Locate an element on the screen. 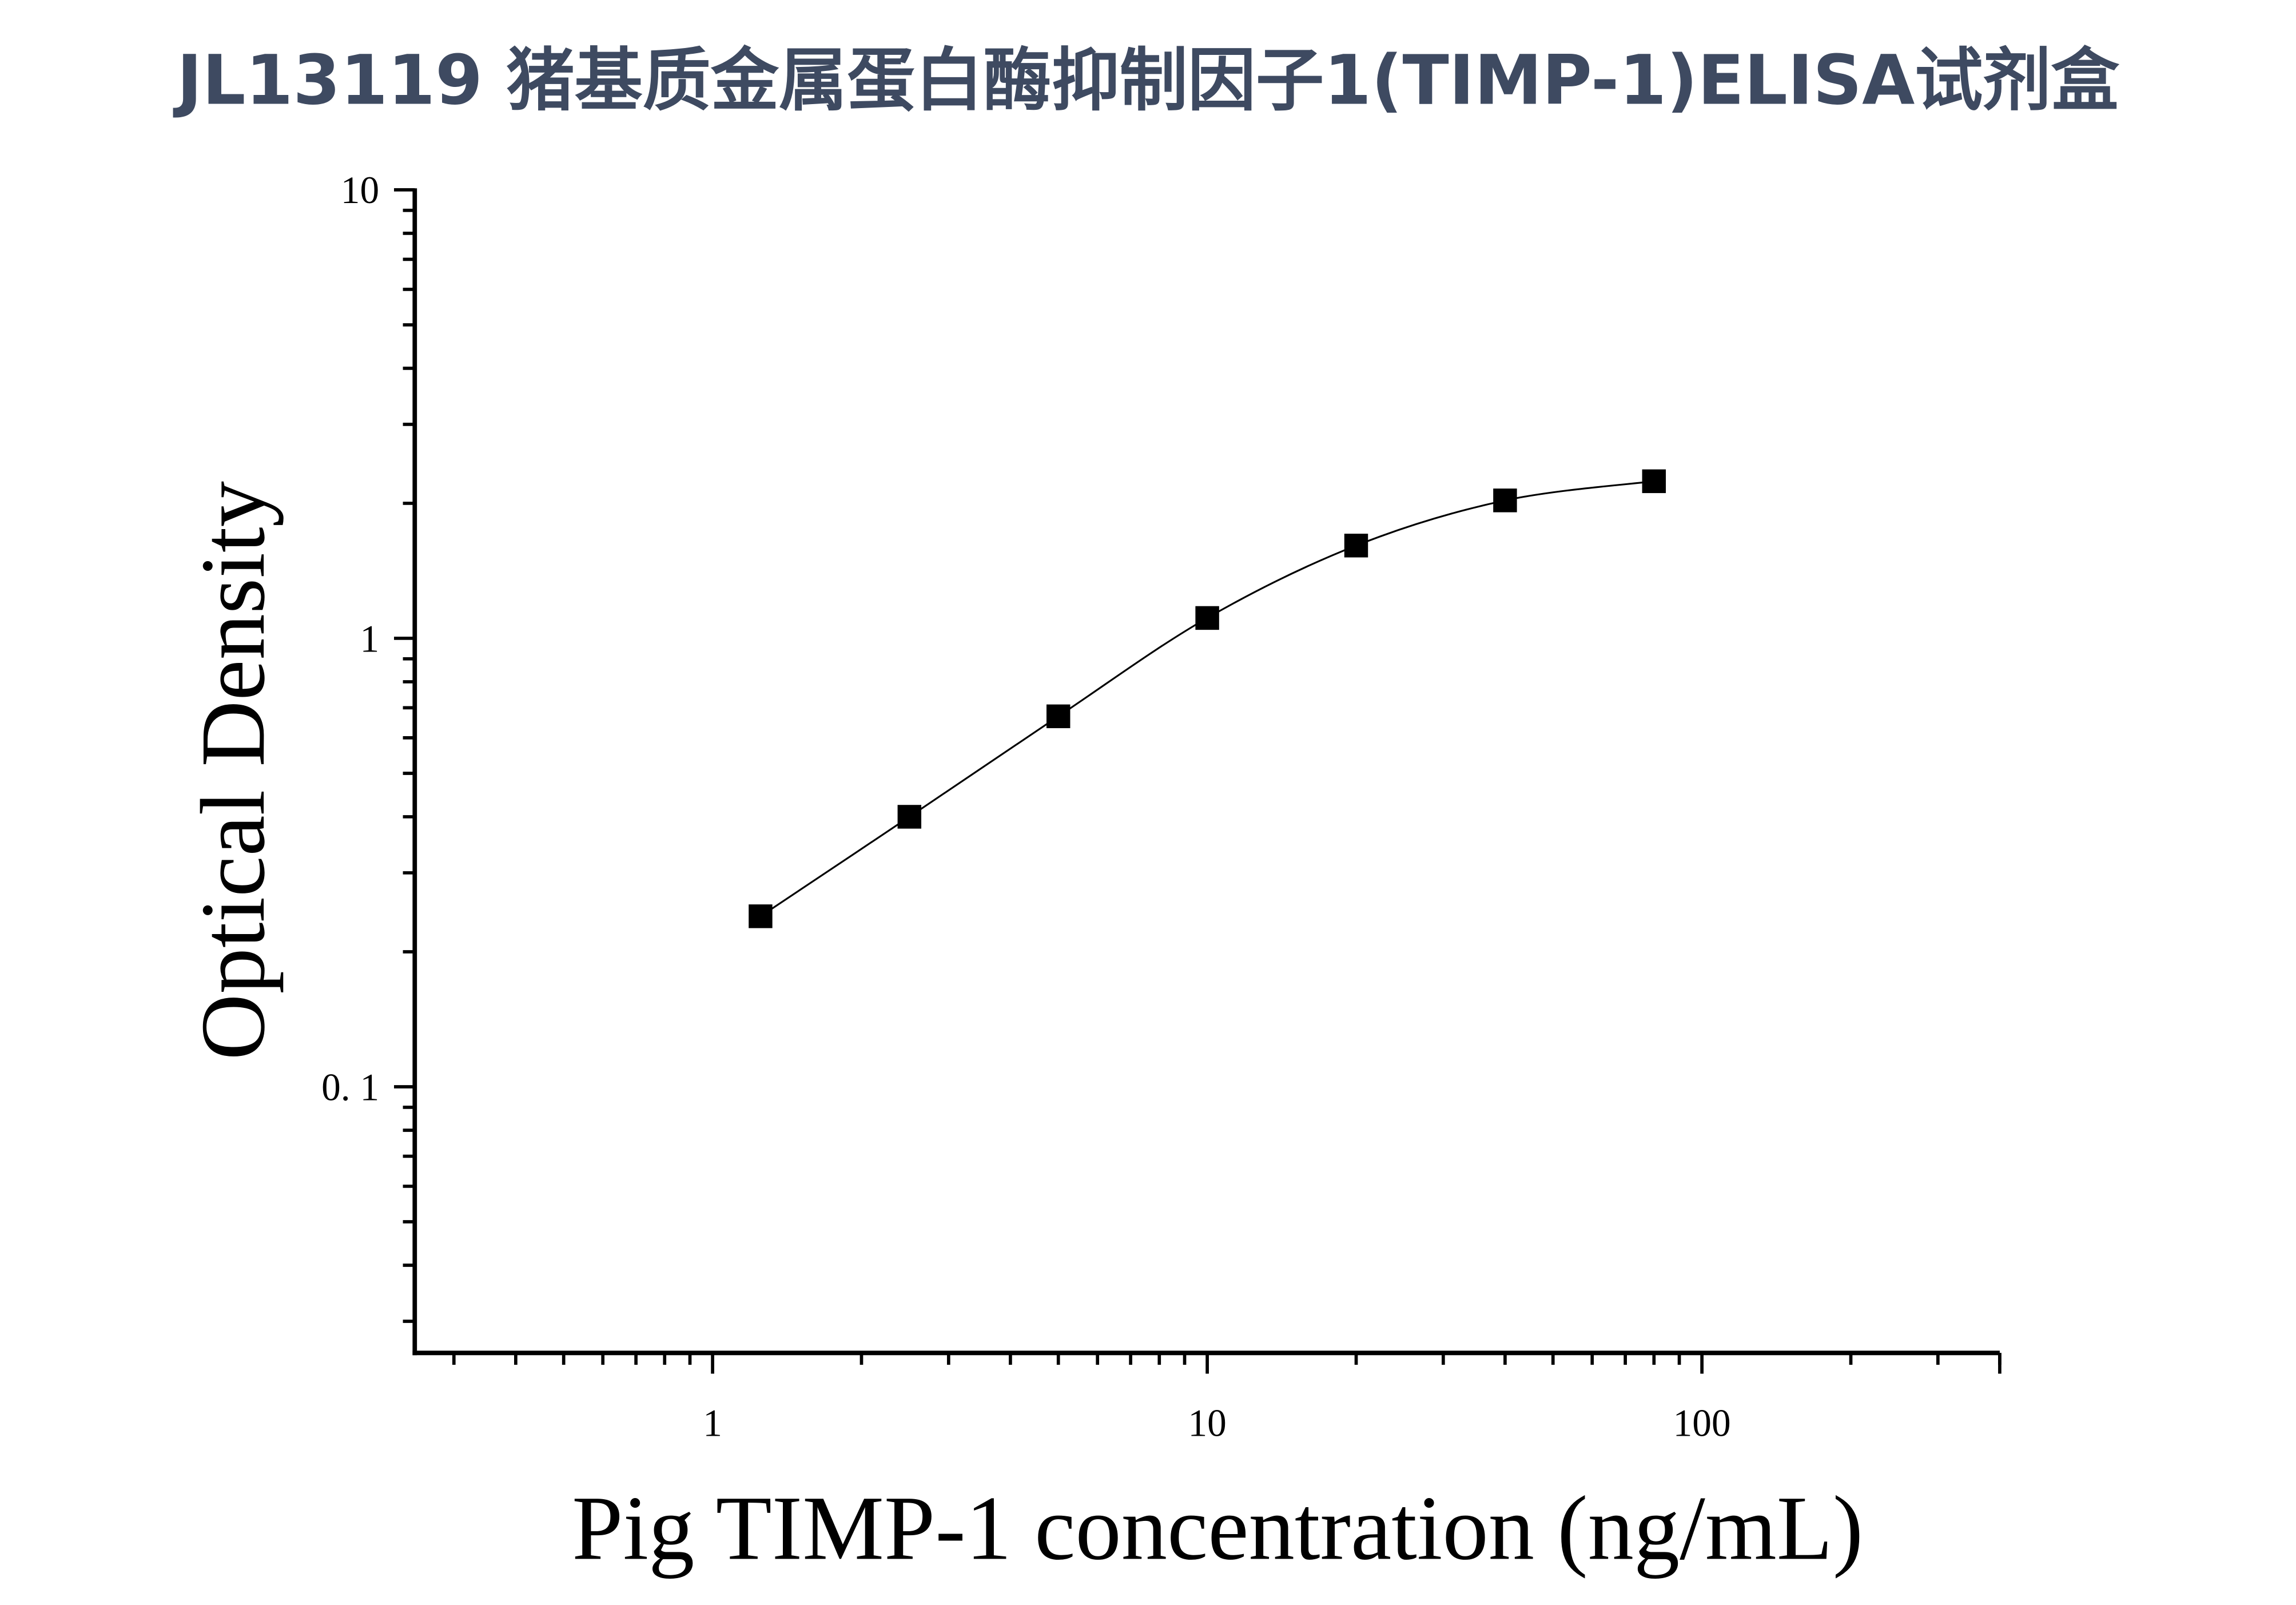 The image size is (2296, 1605). data-points is located at coordinates (1207, 698).